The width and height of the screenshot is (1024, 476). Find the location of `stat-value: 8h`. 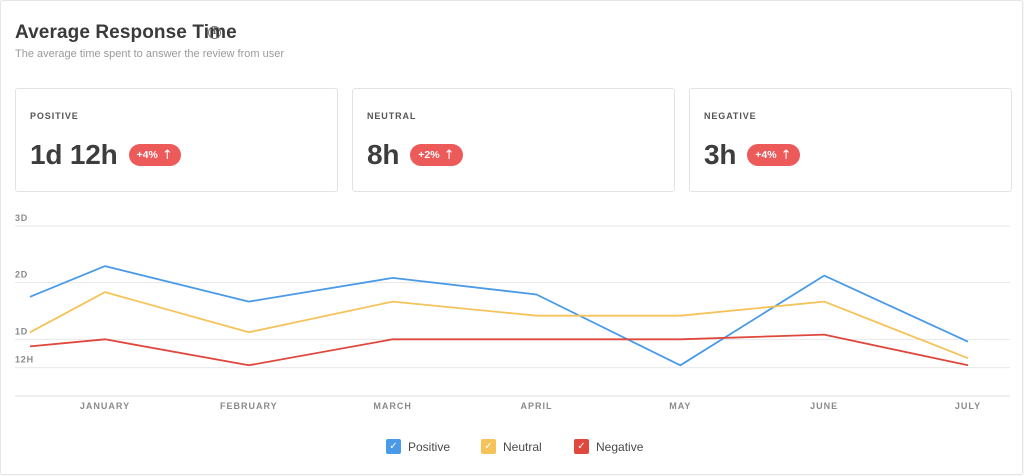

stat-value: 8h is located at coordinates (383, 154).